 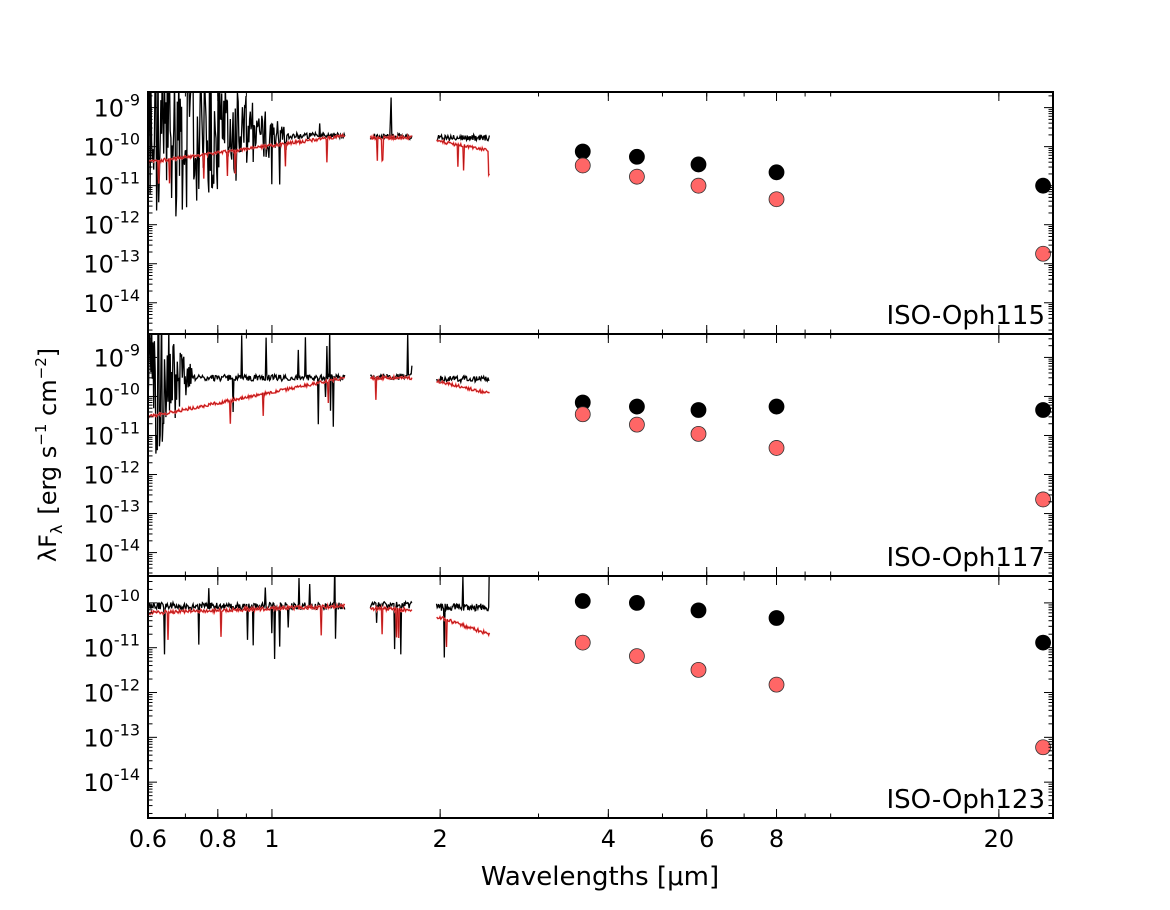 I want to click on panel-label: ISO-Oph117, so click(x=965, y=558).